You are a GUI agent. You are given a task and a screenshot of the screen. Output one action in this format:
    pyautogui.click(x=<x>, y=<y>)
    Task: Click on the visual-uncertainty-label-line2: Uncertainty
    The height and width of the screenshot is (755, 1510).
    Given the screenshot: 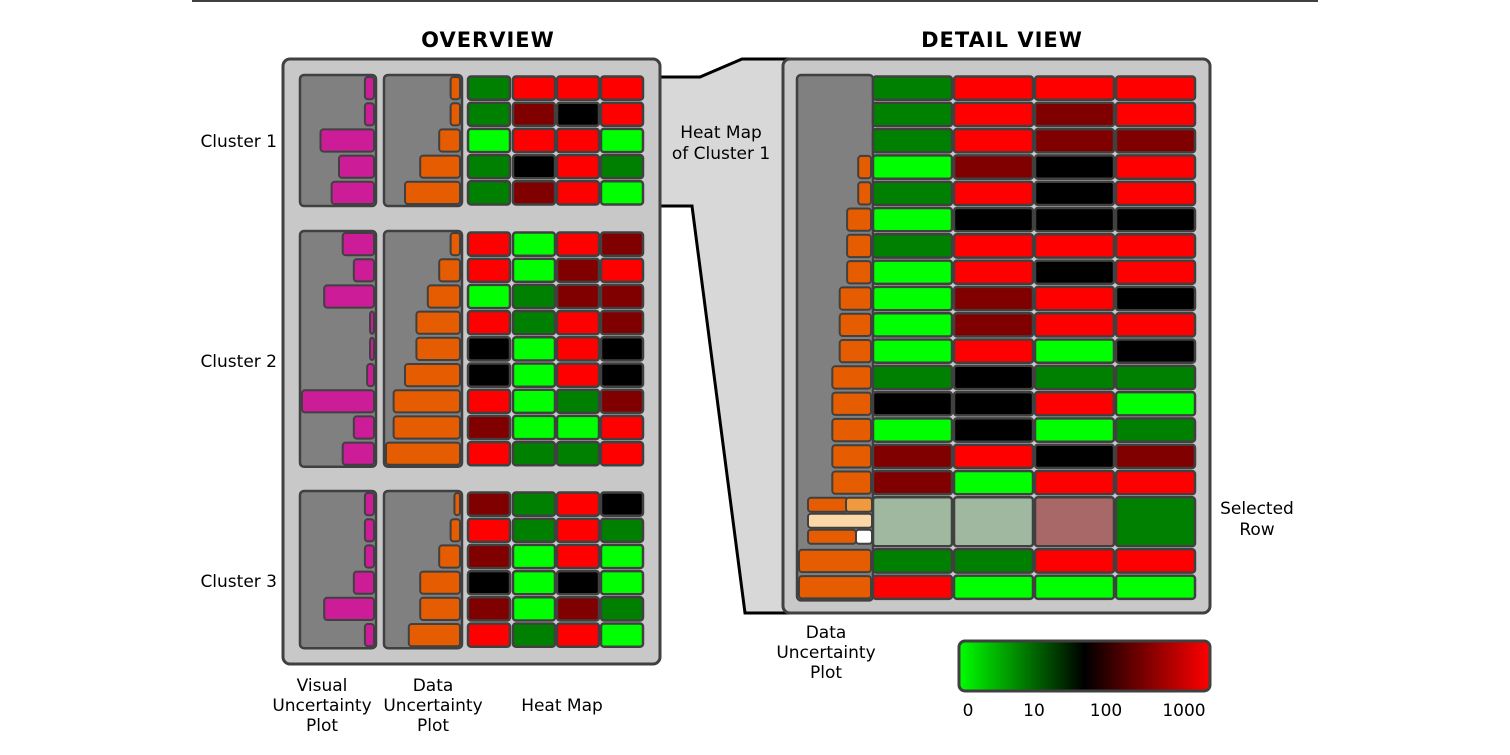 What is the action you would take?
    pyautogui.click(x=321, y=706)
    